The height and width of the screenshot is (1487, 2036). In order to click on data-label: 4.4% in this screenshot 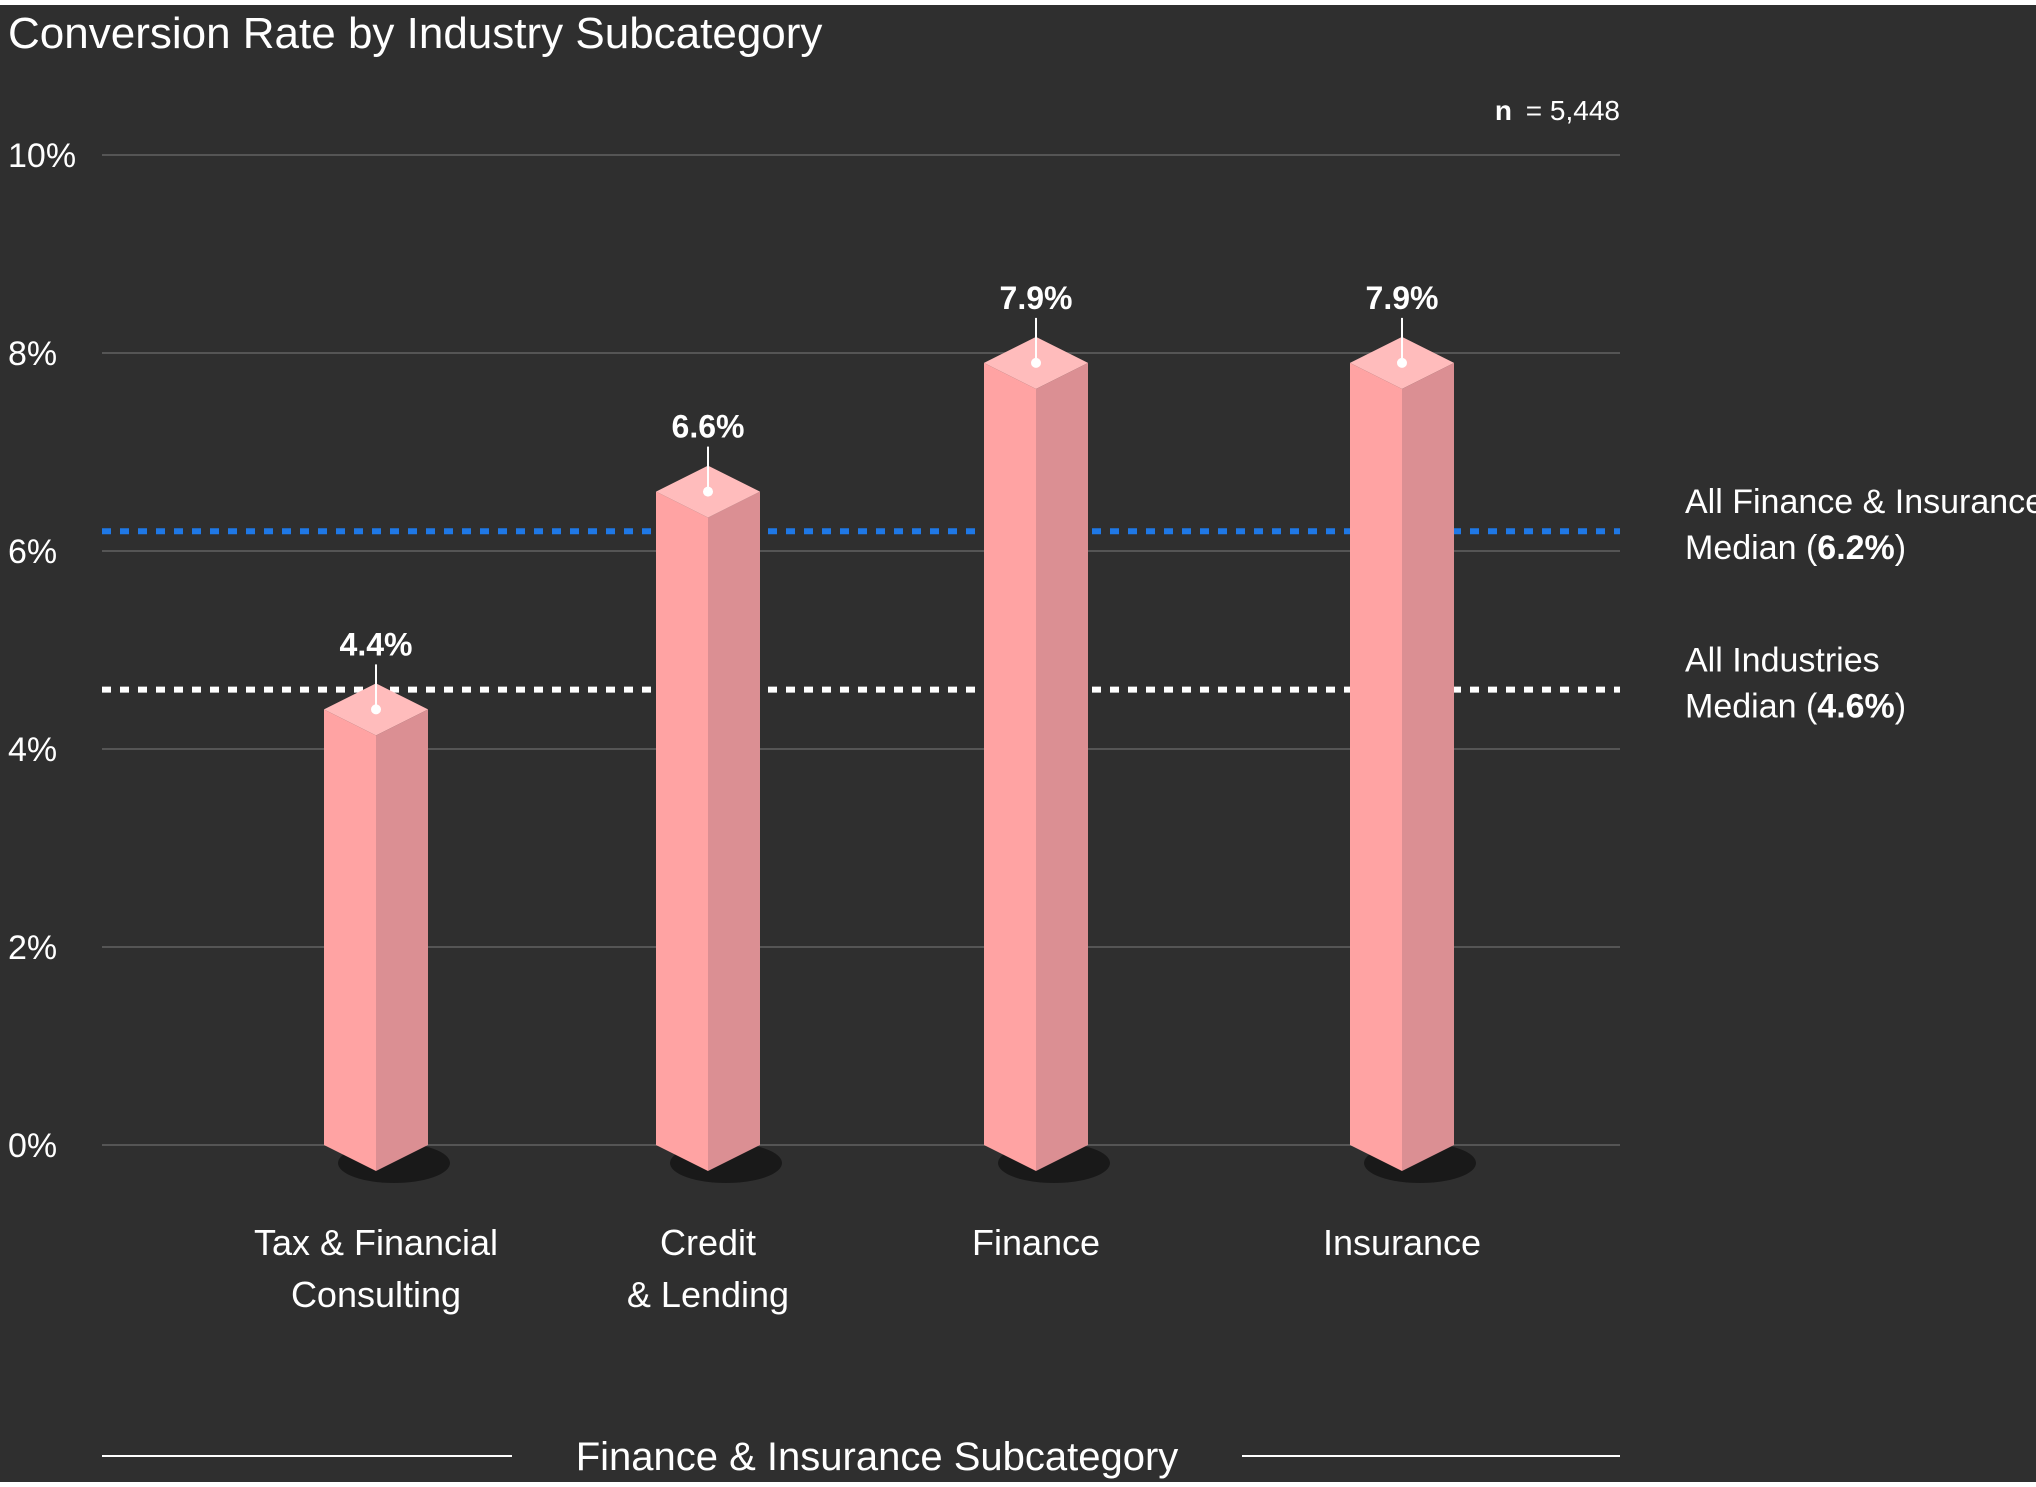, I will do `click(376, 644)`.